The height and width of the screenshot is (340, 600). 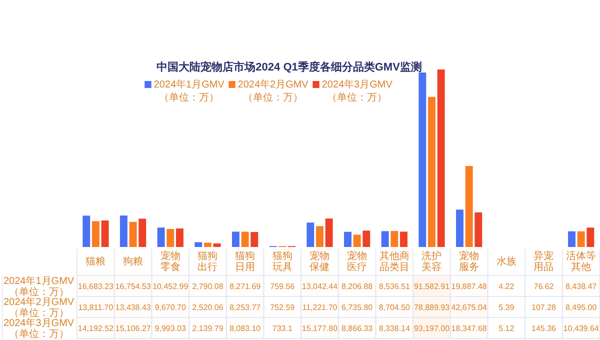 I want to click on x-tick-label: 水族, so click(x=506, y=262).